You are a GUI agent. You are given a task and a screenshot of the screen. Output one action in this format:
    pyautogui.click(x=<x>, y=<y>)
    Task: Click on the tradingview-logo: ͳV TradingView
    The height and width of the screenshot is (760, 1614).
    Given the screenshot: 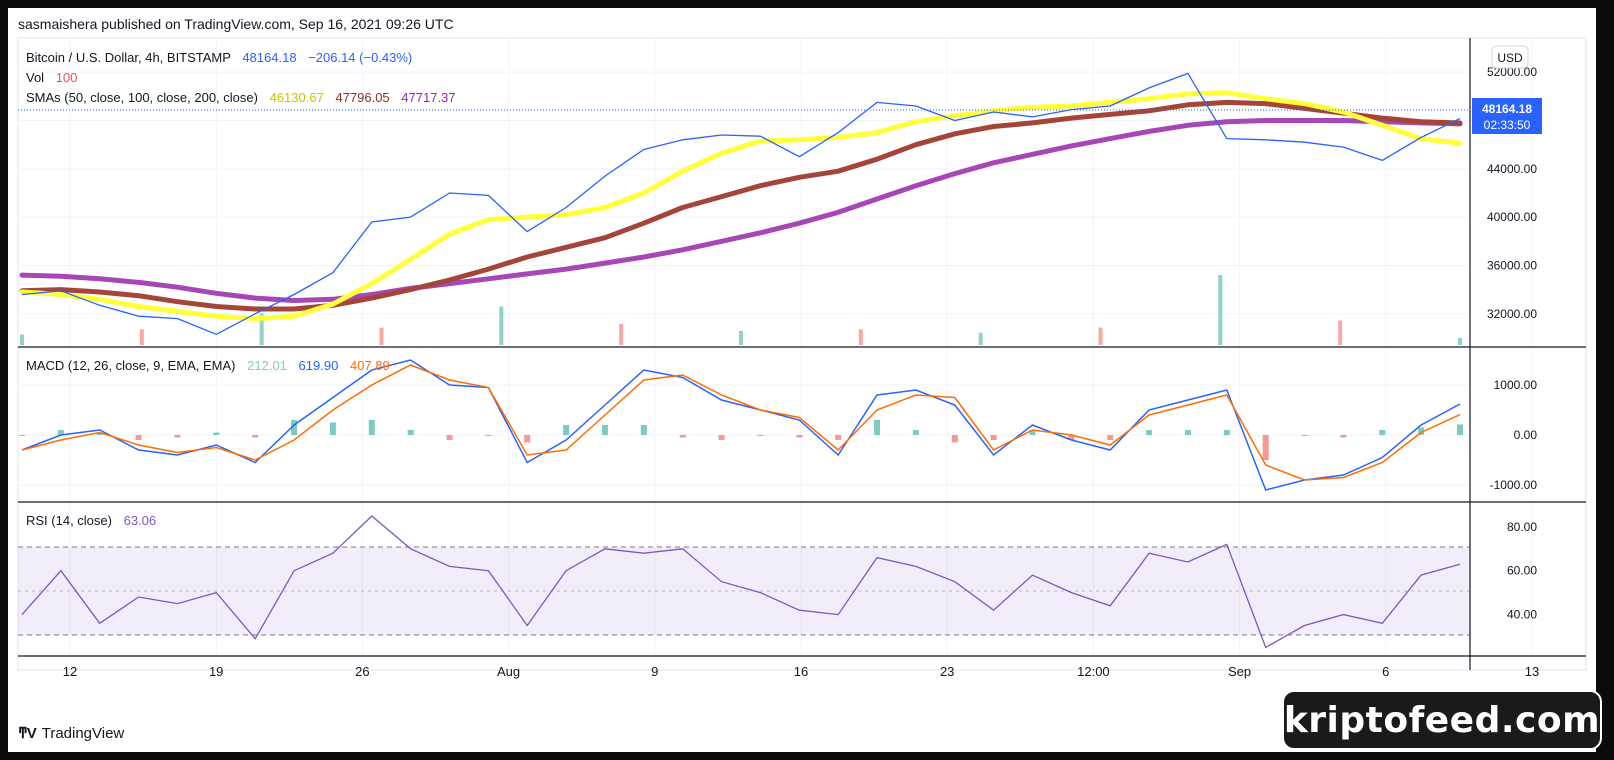 What is the action you would take?
    pyautogui.click(x=71, y=733)
    